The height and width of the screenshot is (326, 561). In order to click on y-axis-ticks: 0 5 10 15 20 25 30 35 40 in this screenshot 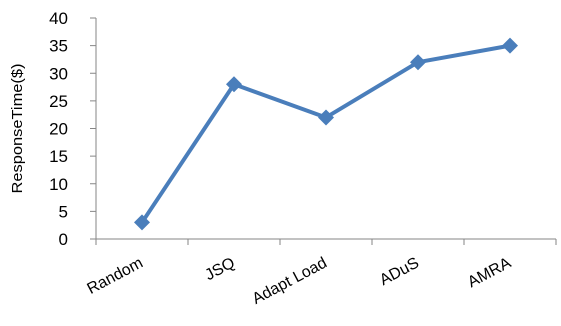, I will do `click(72, 129)`.